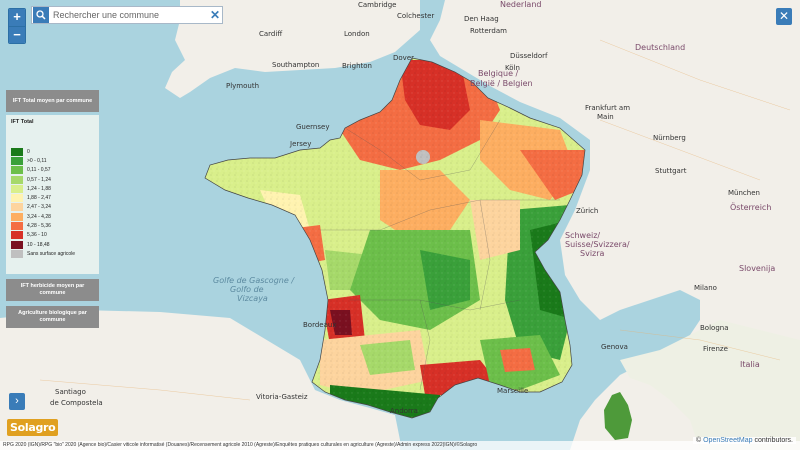 The width and height of the screenshot is (800, 450). I want to click on search-input: Rechercher une commune, so click(106, 15).